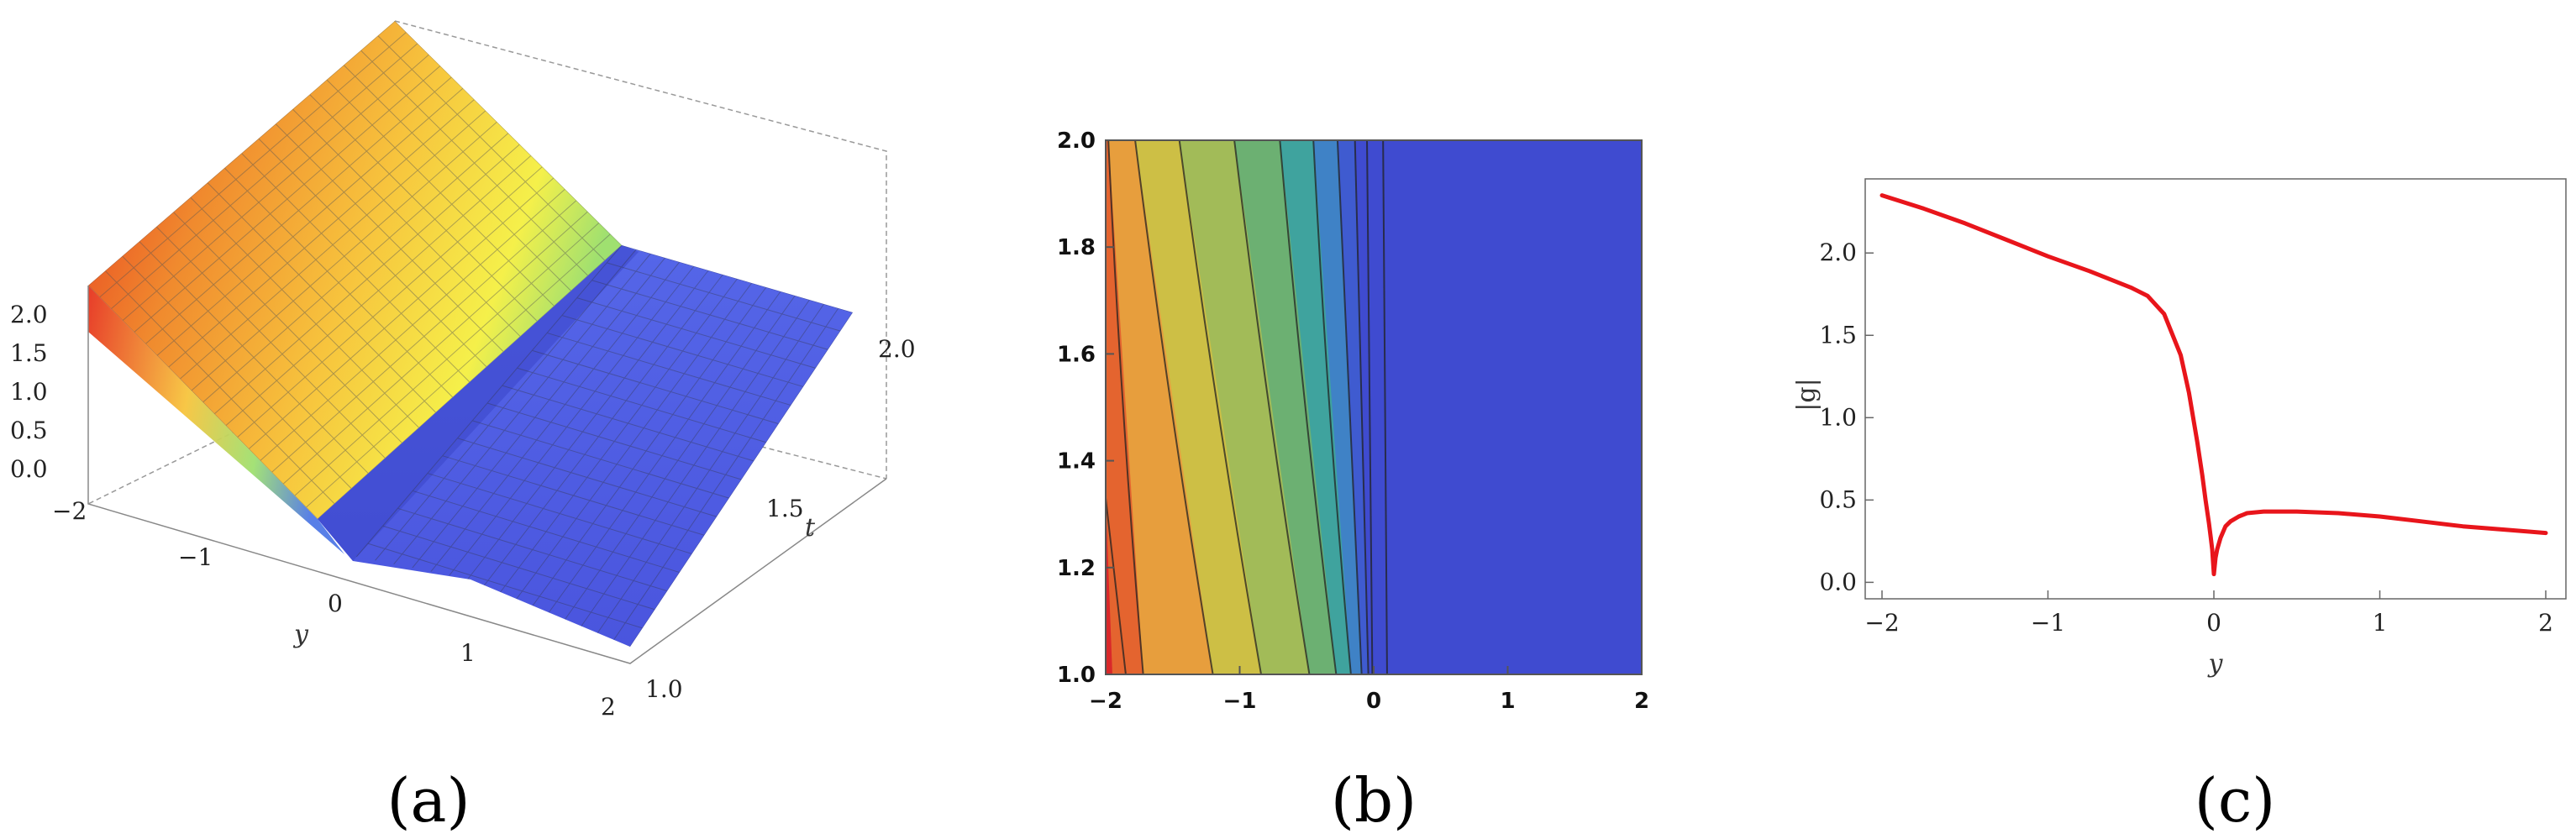 The width and height of the screenshot is (2576, 839). What do you see at coordinates (1076, 568) in the screenshot?
I see `b-y-tick-label: 1.2` at bounding box center [1076, 568].